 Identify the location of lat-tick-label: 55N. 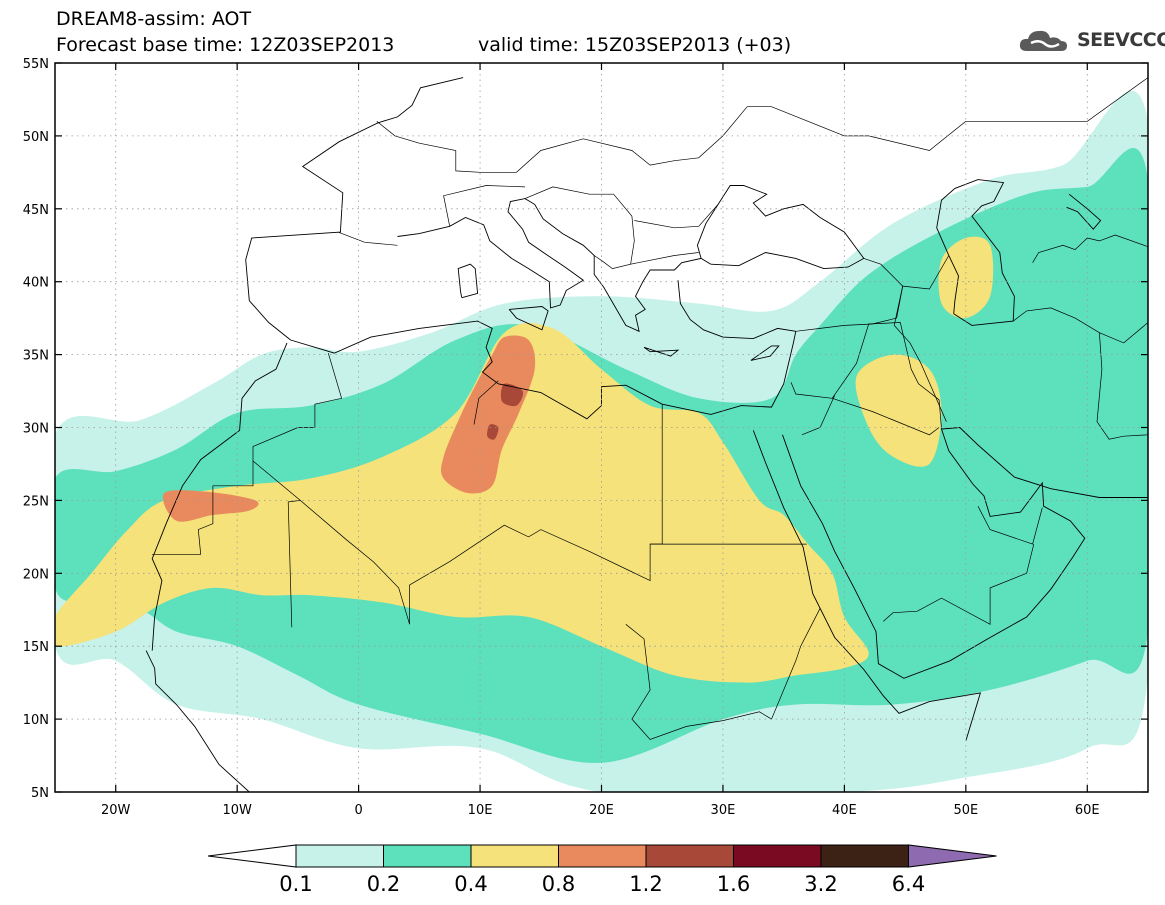
(36, 64).